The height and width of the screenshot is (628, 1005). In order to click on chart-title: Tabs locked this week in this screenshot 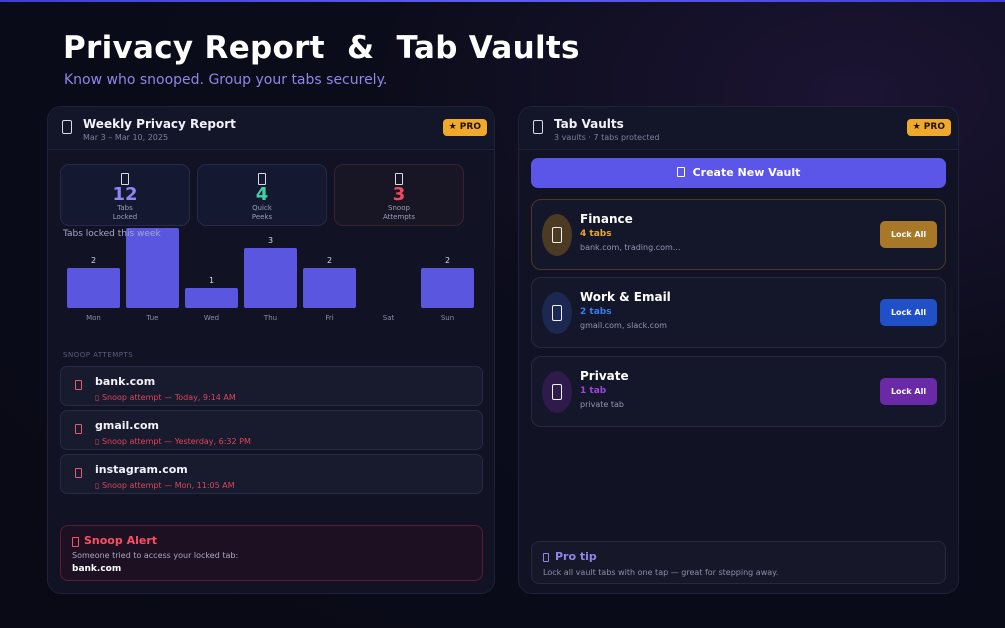, I will do `click(112, 234)`.